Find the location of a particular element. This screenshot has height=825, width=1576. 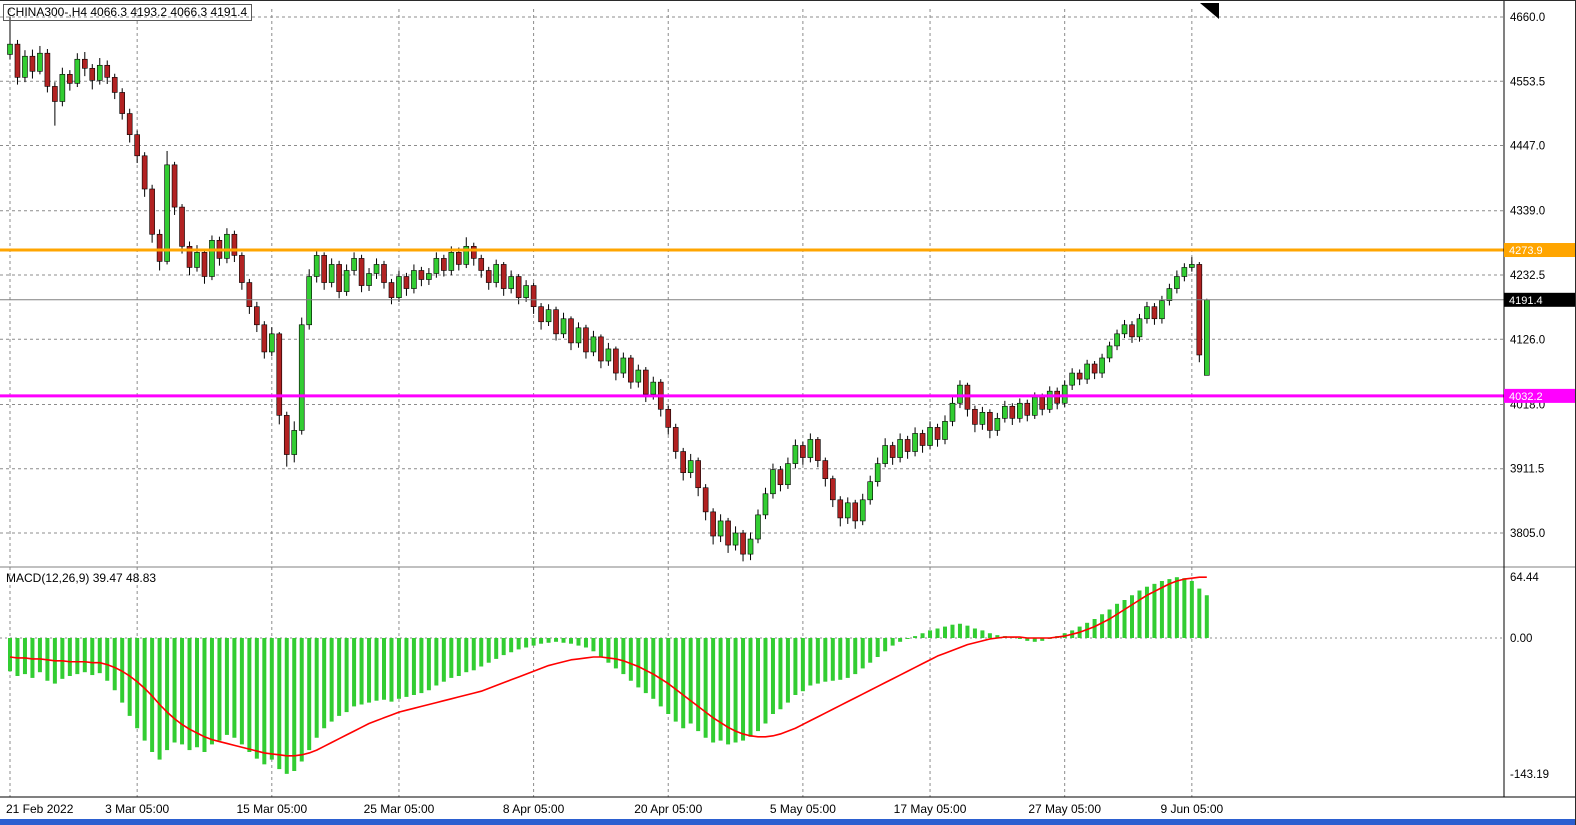

price-badge-support is located at coordinates (1540, 395).